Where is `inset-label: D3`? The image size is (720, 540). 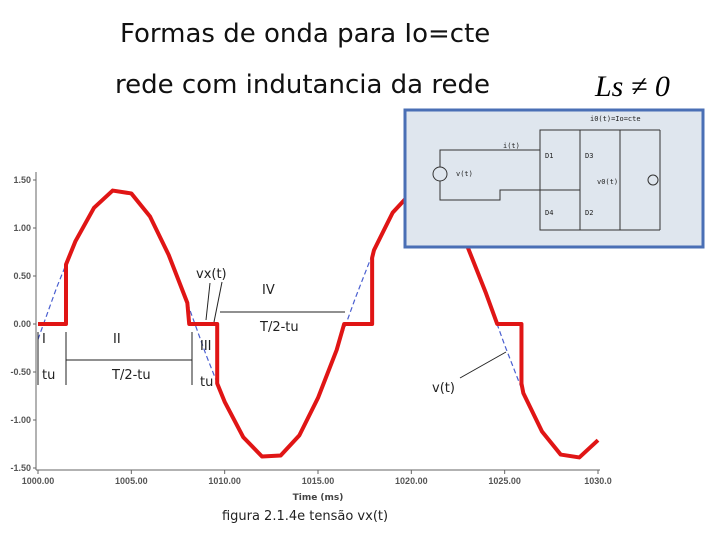 inset-label: D3 is located at coordinates (589, 156).